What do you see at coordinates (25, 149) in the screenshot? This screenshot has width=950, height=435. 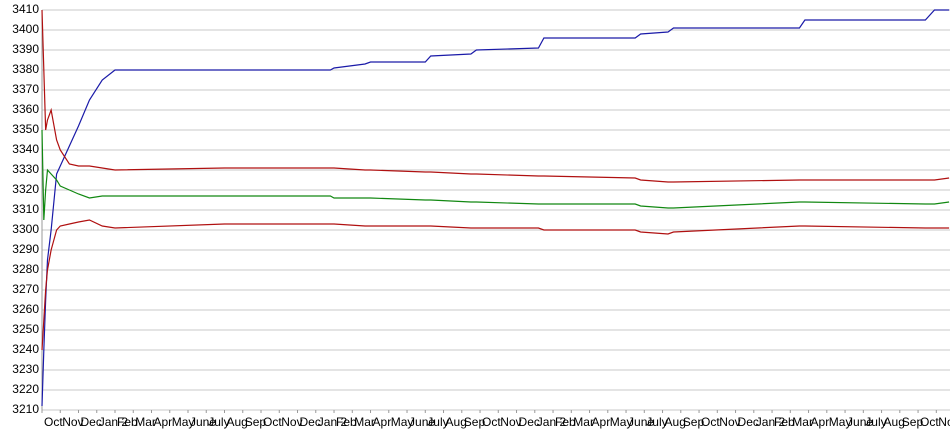 I see `y-tick-label: 3340` at bounding box center [25, 149].